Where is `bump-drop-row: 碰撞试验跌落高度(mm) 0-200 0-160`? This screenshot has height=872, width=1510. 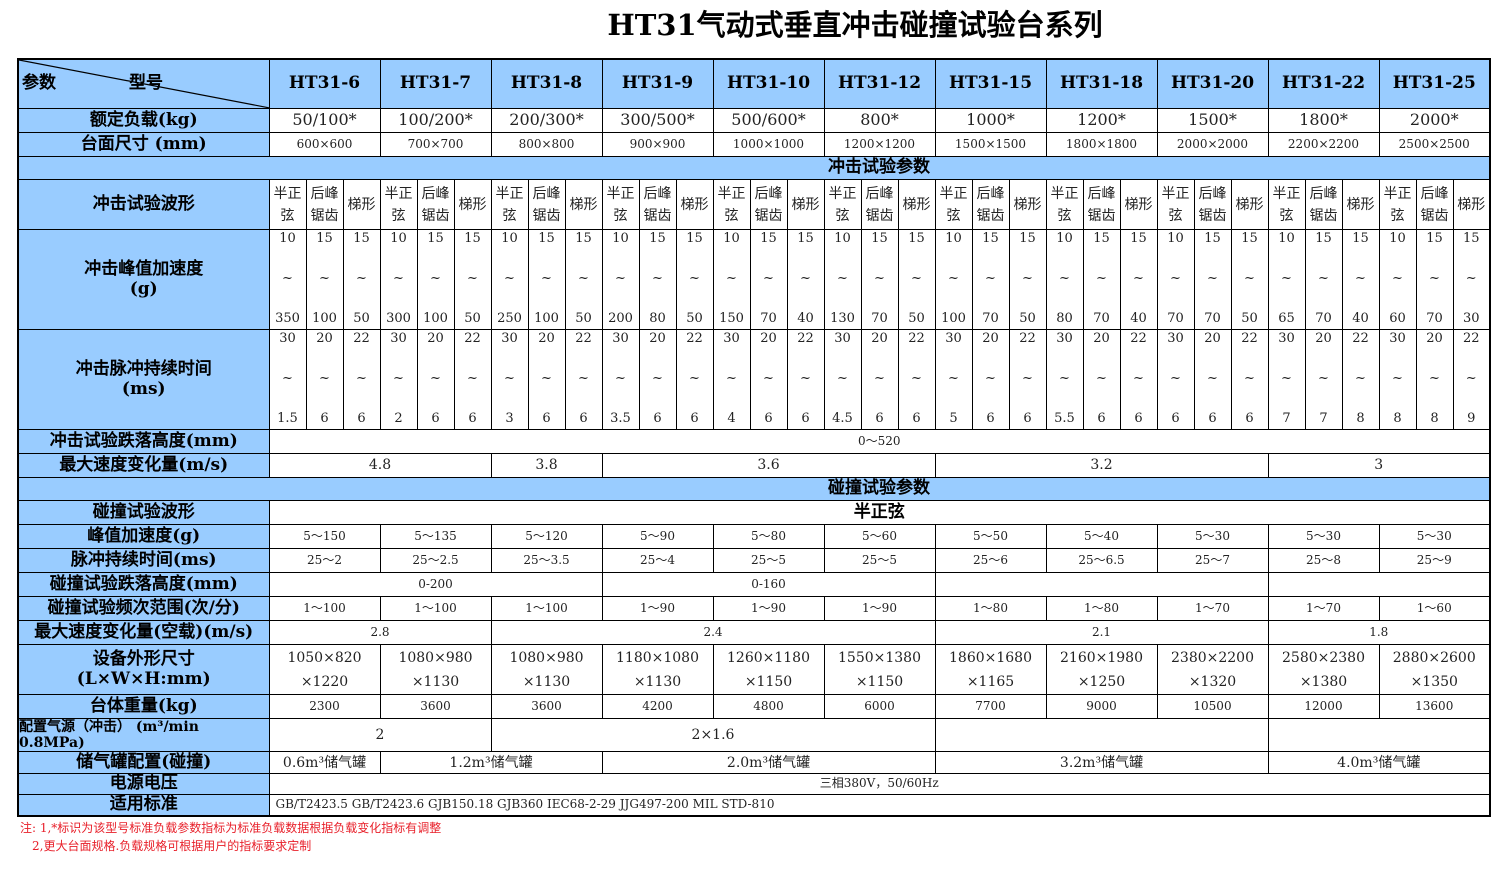 bump-drop-row: 碰撞试验跌落高度(mm) 0-200 0-160 is located at coordinates (754, 584).